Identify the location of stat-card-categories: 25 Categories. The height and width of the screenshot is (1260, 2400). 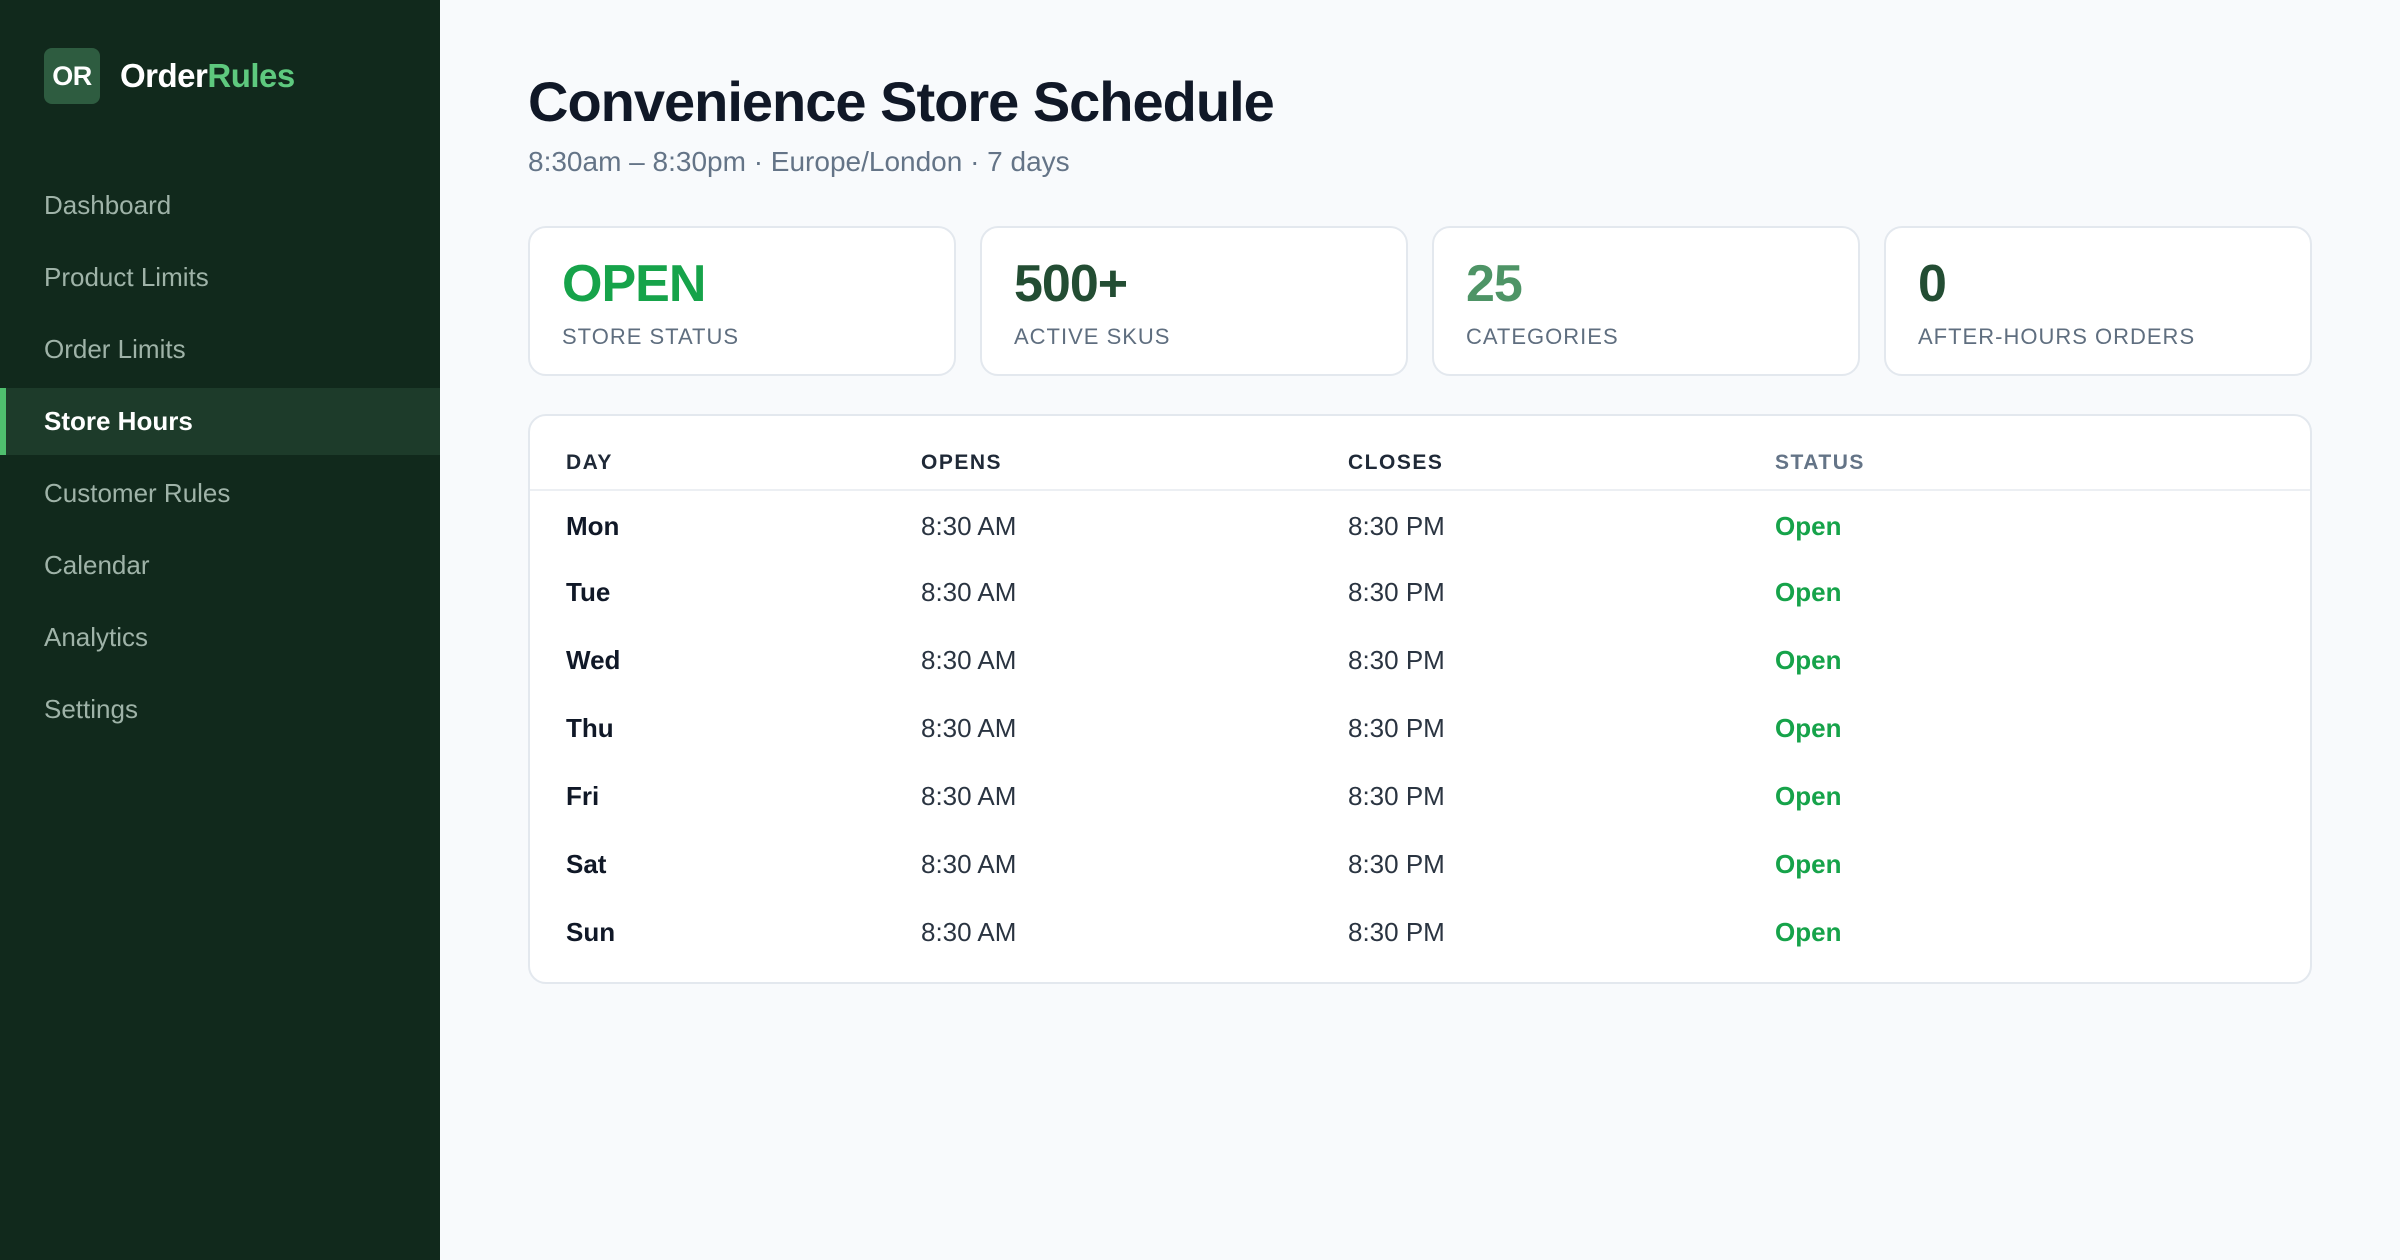
(1646, 301).